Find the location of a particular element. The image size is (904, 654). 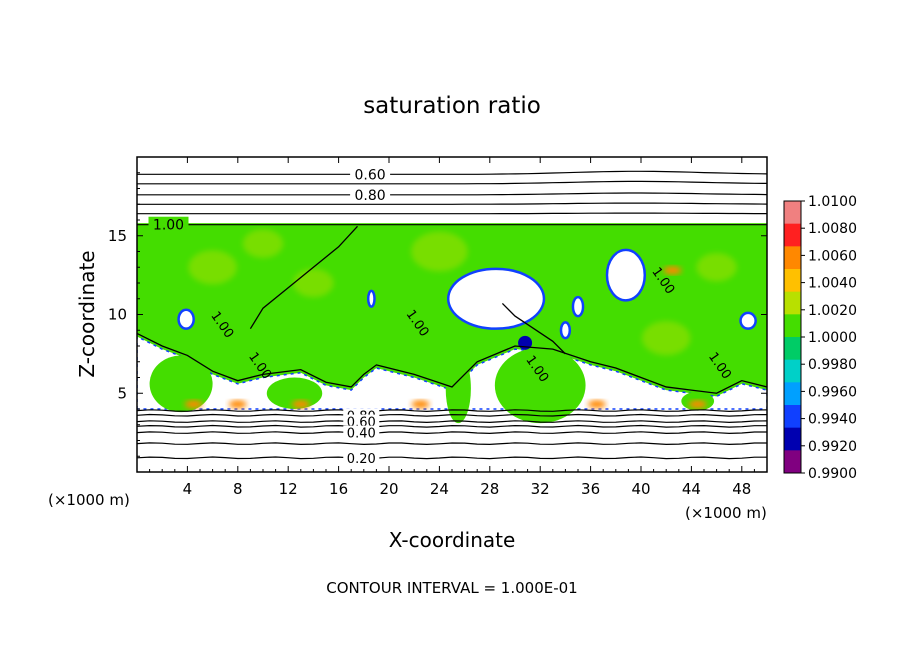

colorbar-label: 1.0020 is located at coordinates (832, 311).